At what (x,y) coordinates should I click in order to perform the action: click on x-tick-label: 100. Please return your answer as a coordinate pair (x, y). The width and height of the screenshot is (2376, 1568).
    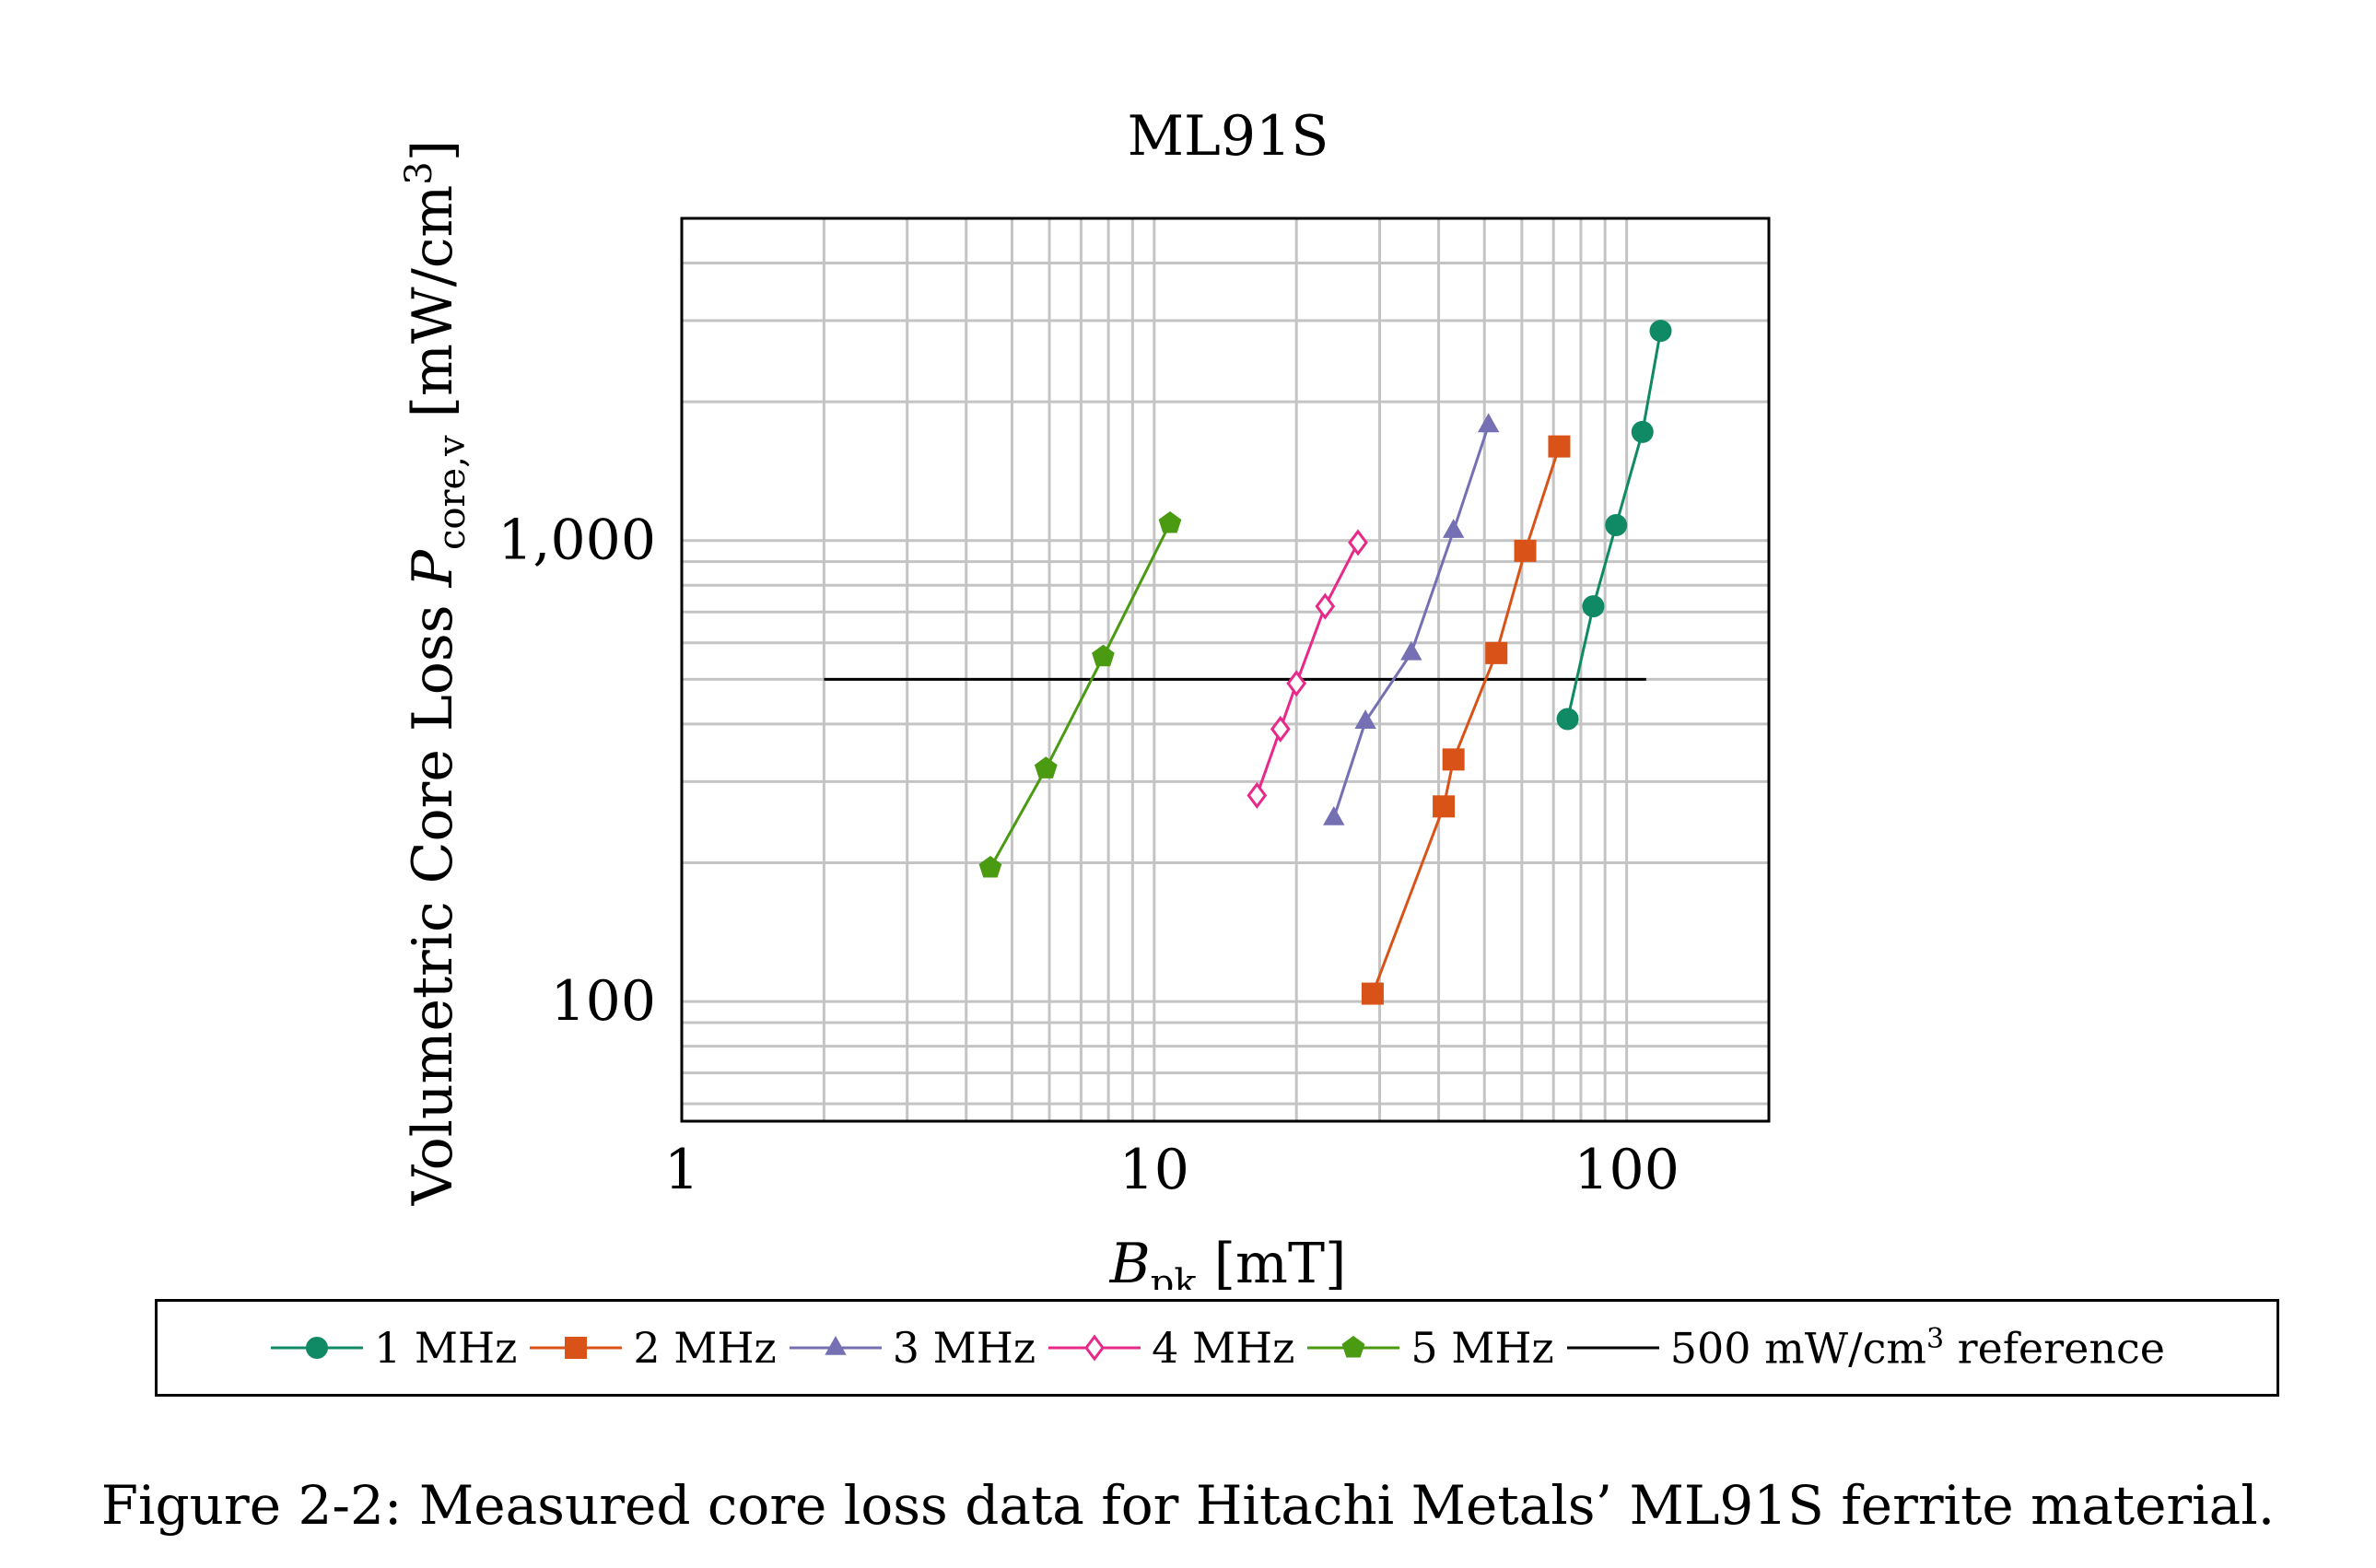
    Looking at the image, I should click on (1627, 1170).